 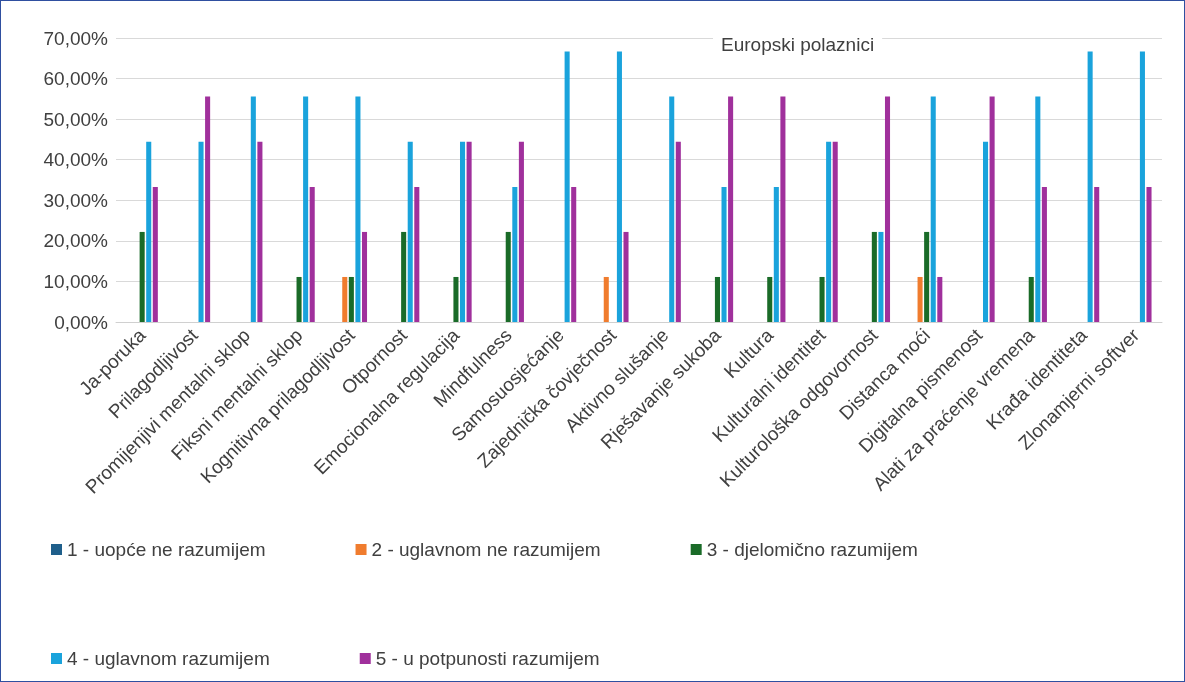 What do you see at coordinates (81, 322) in the screenshot?
I see `y-tick-label: 0,00%` at bounding box center [81, 322].